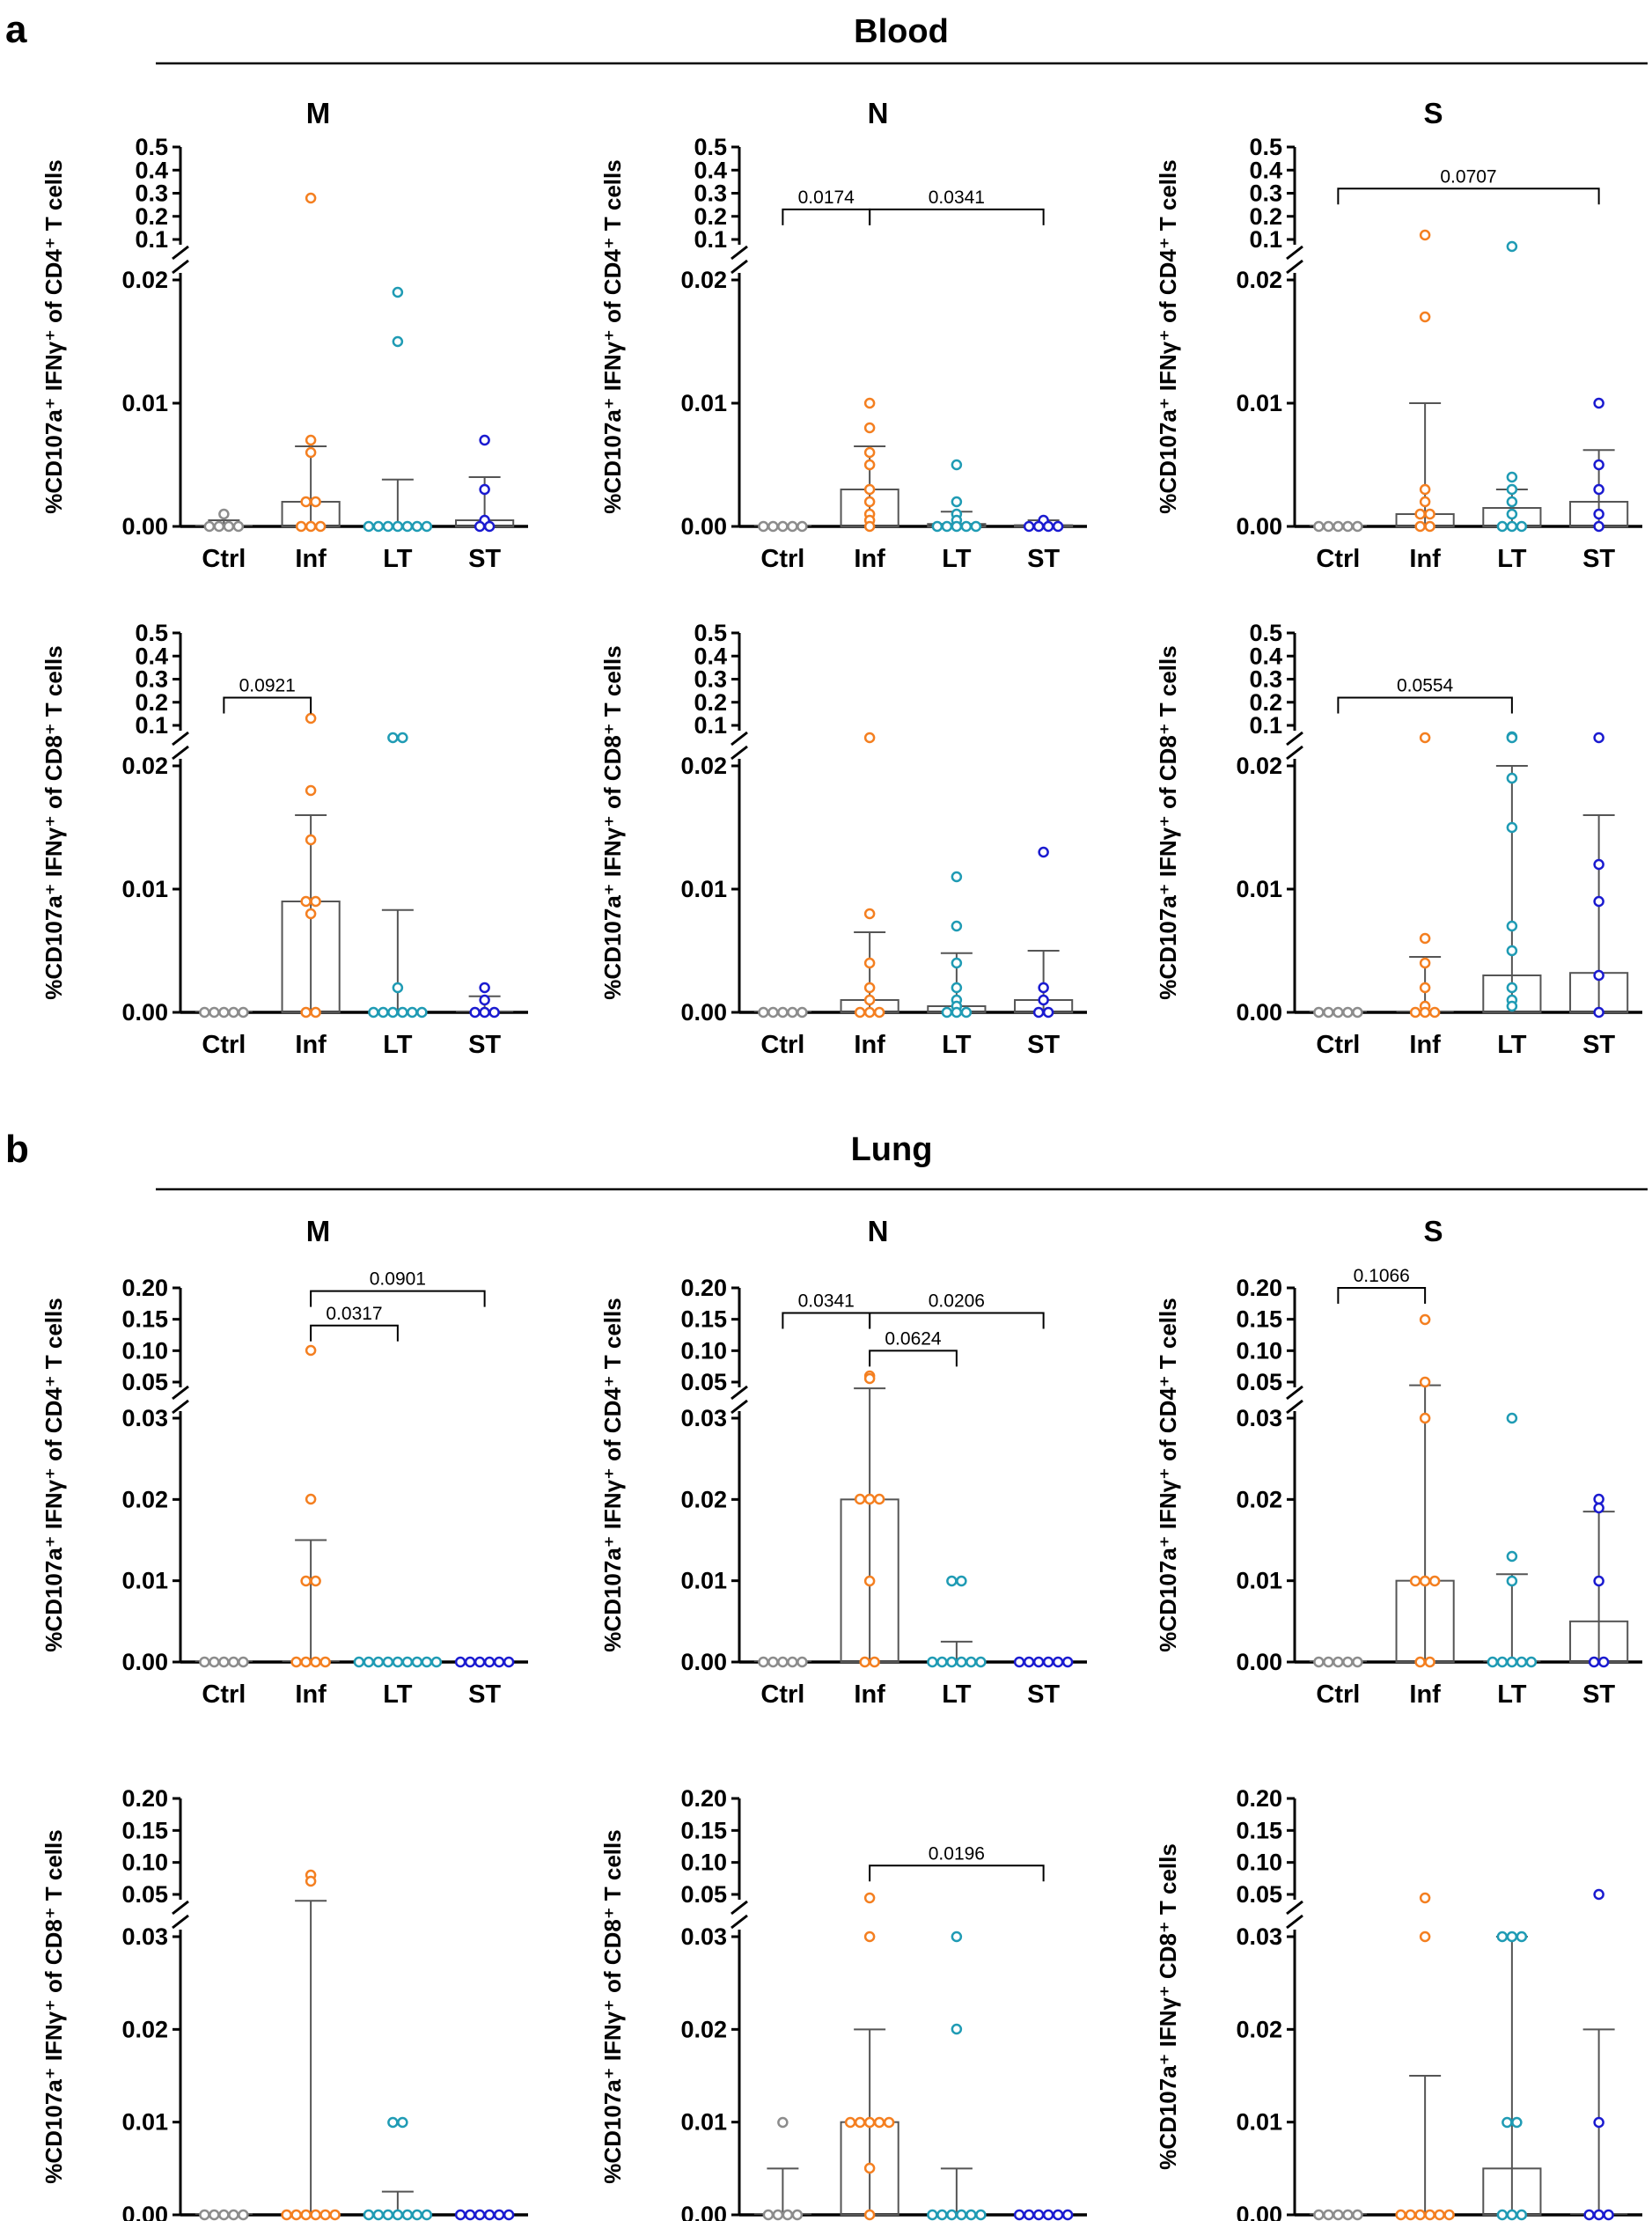 The width and height of the screenshot is (1652, 2221). What do you see at coordinates (703, 1798) in the screenshot?
I see `y-tick-label: 0.20` at bounding box center [703, 1798].